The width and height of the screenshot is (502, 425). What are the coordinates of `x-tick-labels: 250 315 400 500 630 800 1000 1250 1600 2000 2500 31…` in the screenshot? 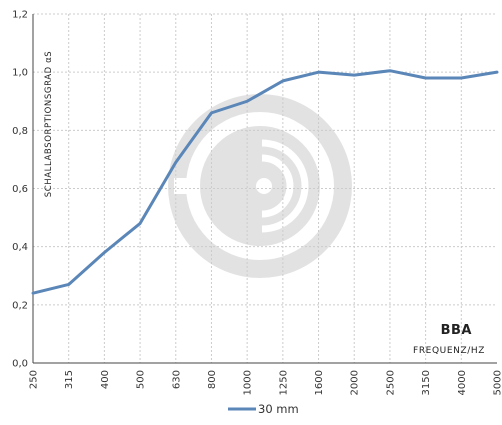 It's located at (265, 382).